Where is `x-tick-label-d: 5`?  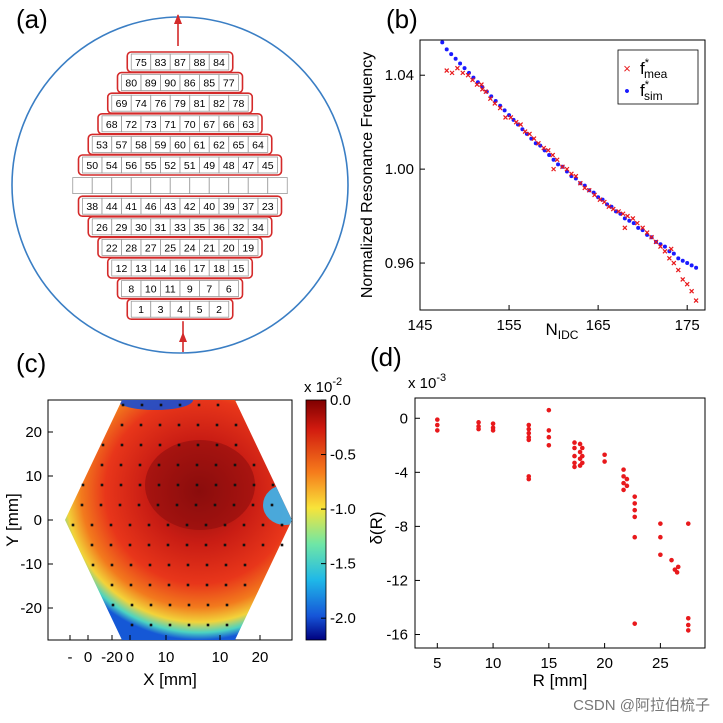 x-tick-label-d: 5 is located at coordinates (437, 663).